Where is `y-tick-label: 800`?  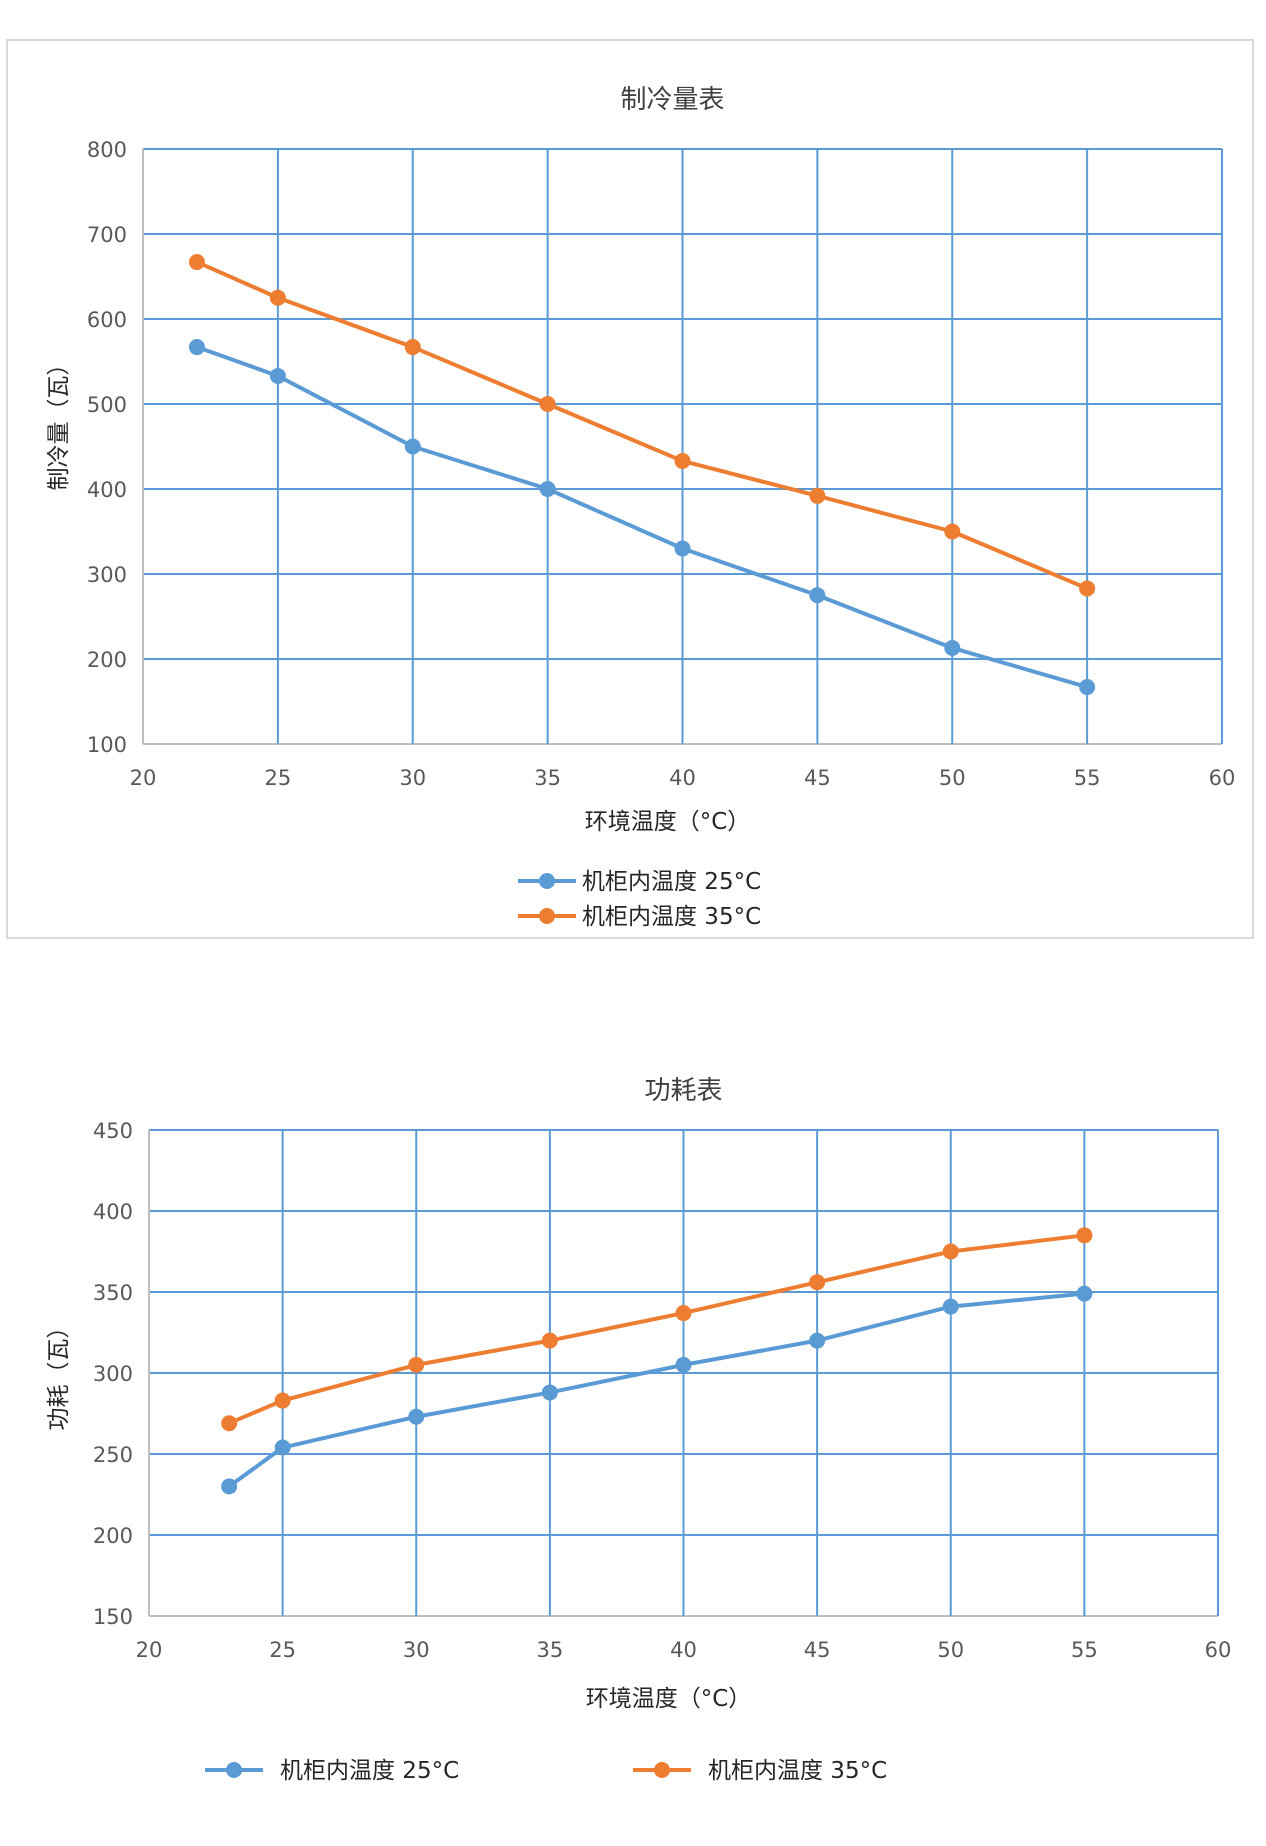 y-tick-label: 800 is located at coordinates (107, 150).